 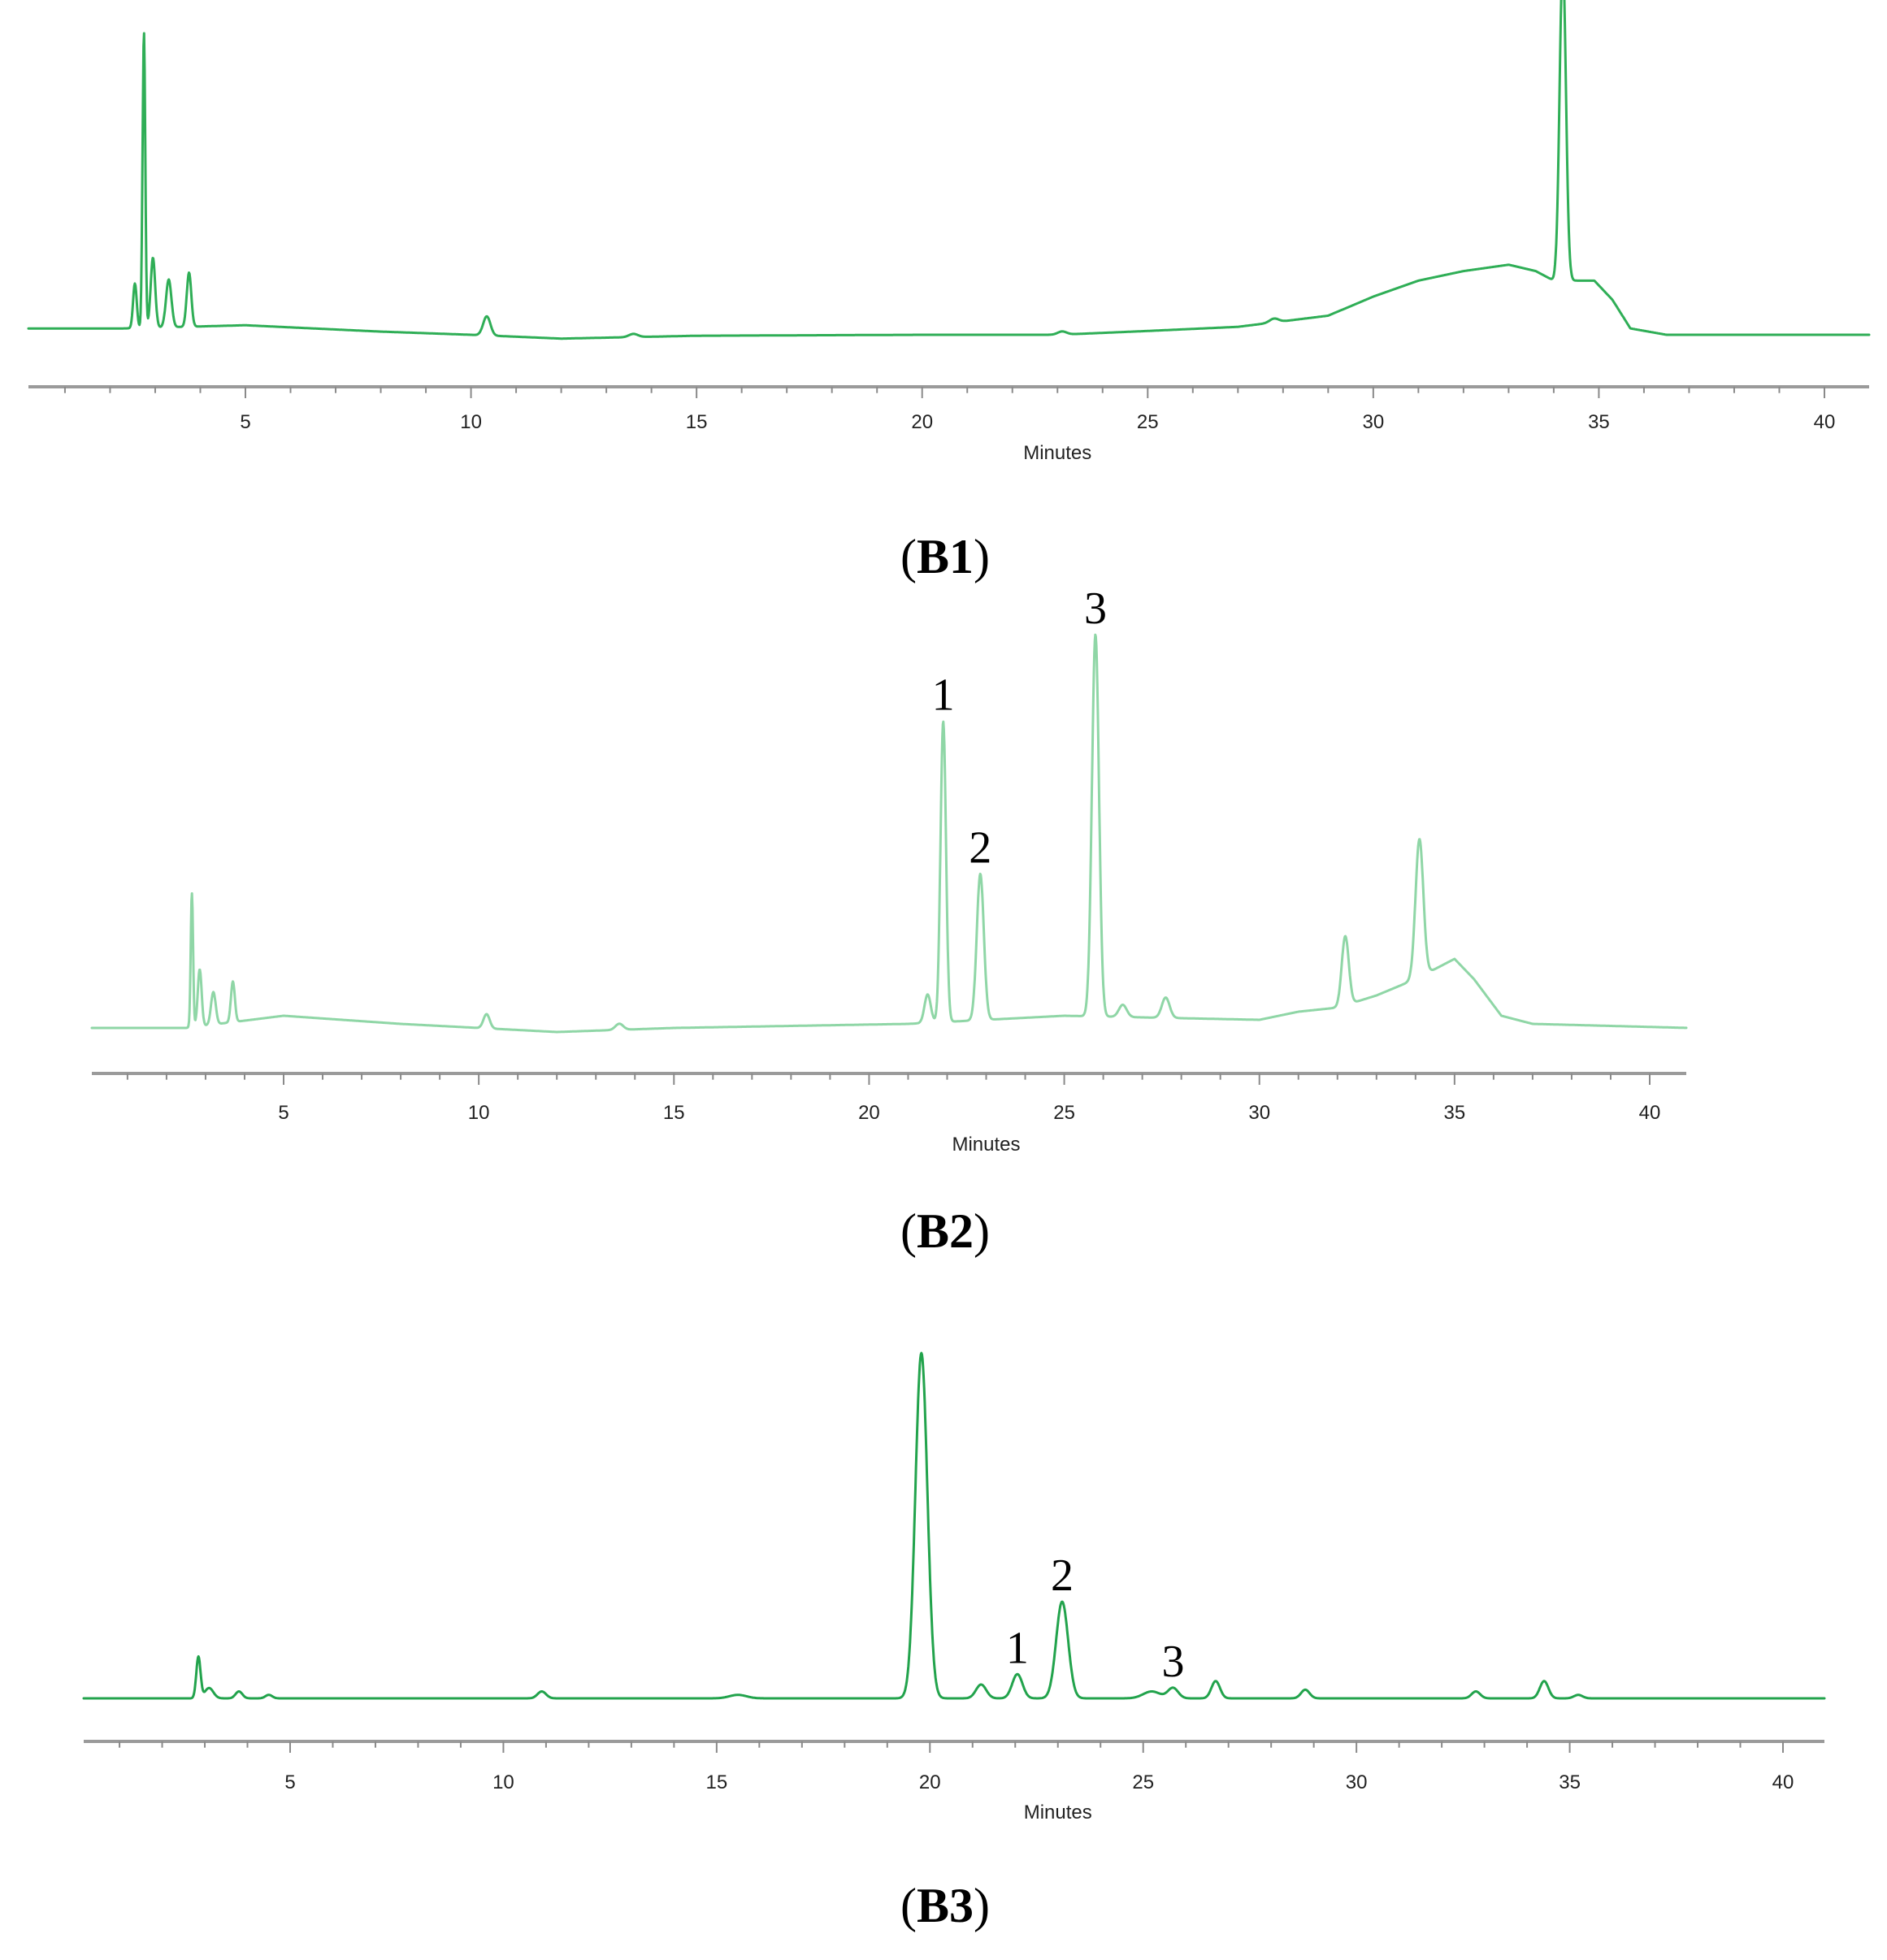 I want to click on x-axis-ticks-b2: 5 10 15 20 25 30 35 40, so click(x=893, y=1098).